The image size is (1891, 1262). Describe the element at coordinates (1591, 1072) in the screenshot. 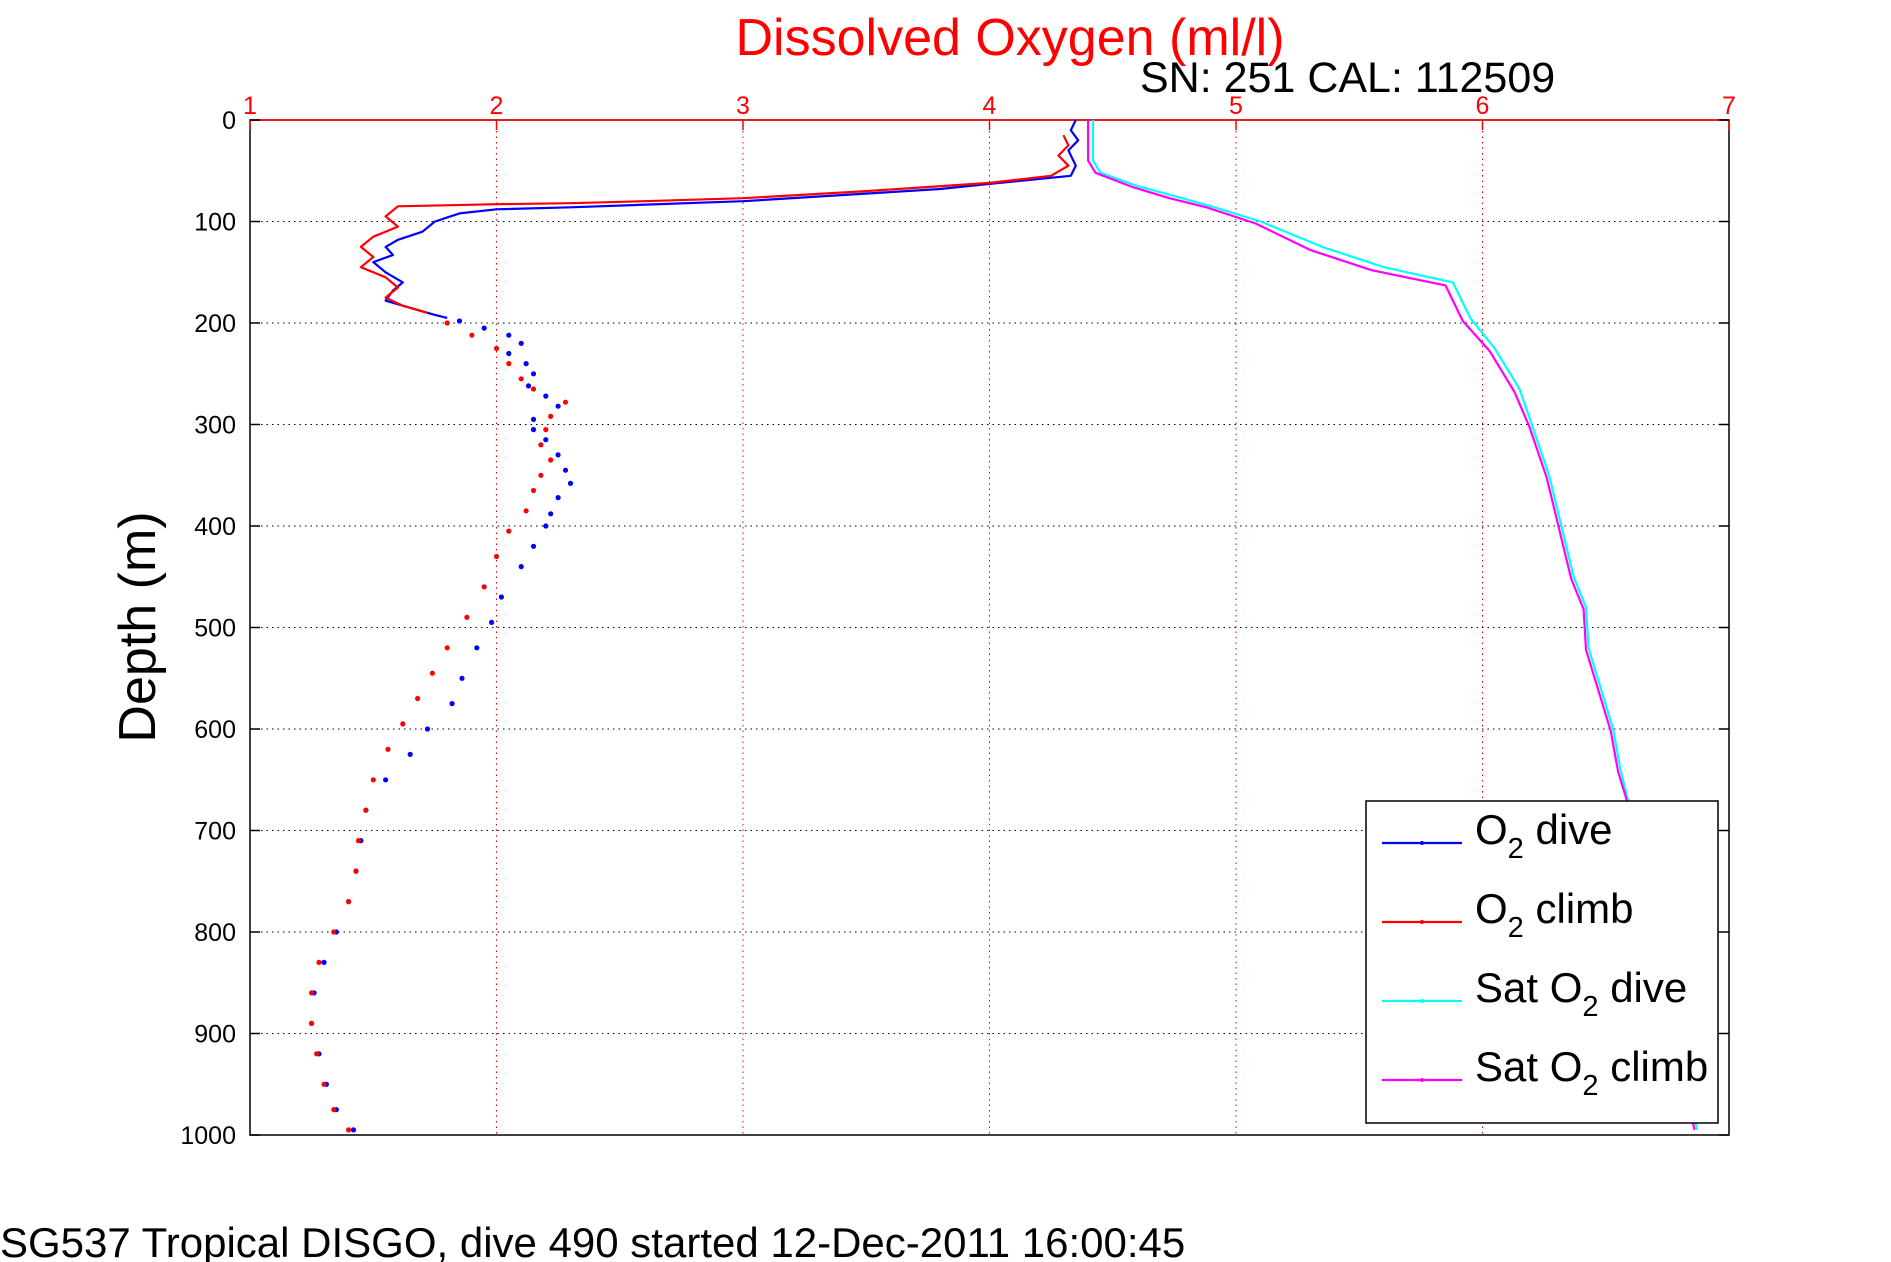

I see `legend-label: Sat O2 climb` at that location.